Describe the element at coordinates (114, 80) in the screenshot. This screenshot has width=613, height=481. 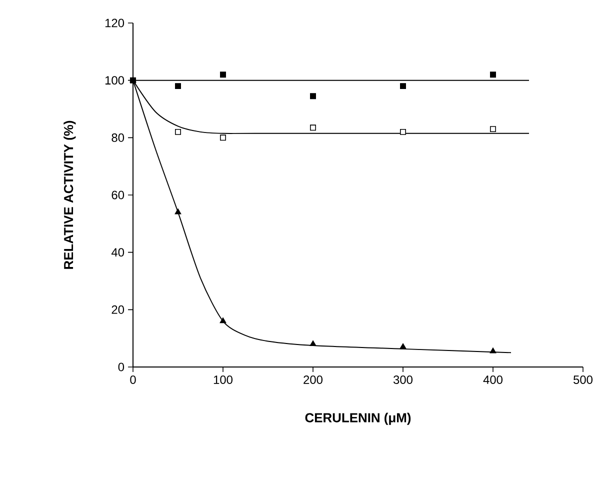
I see `y-tick-label: 100` at that location.